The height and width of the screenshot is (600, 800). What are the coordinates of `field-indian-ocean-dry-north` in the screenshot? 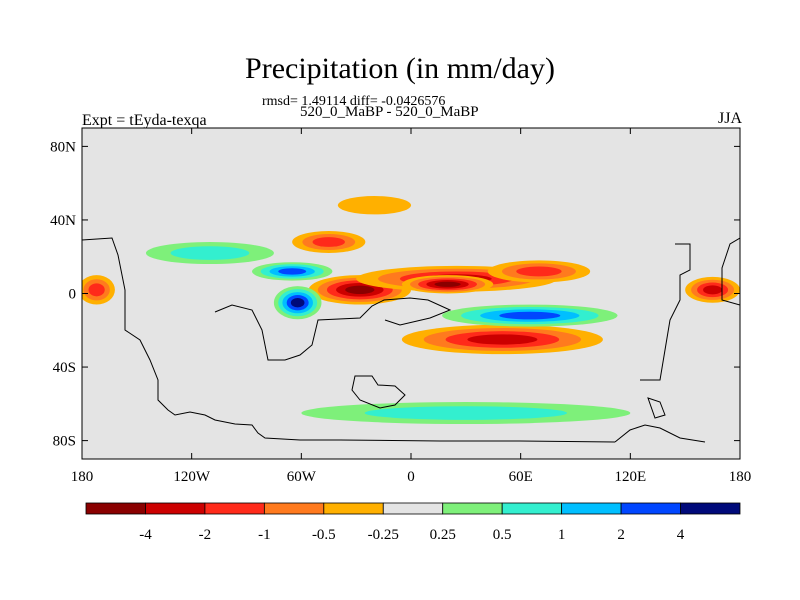 It's located at (539, 271).